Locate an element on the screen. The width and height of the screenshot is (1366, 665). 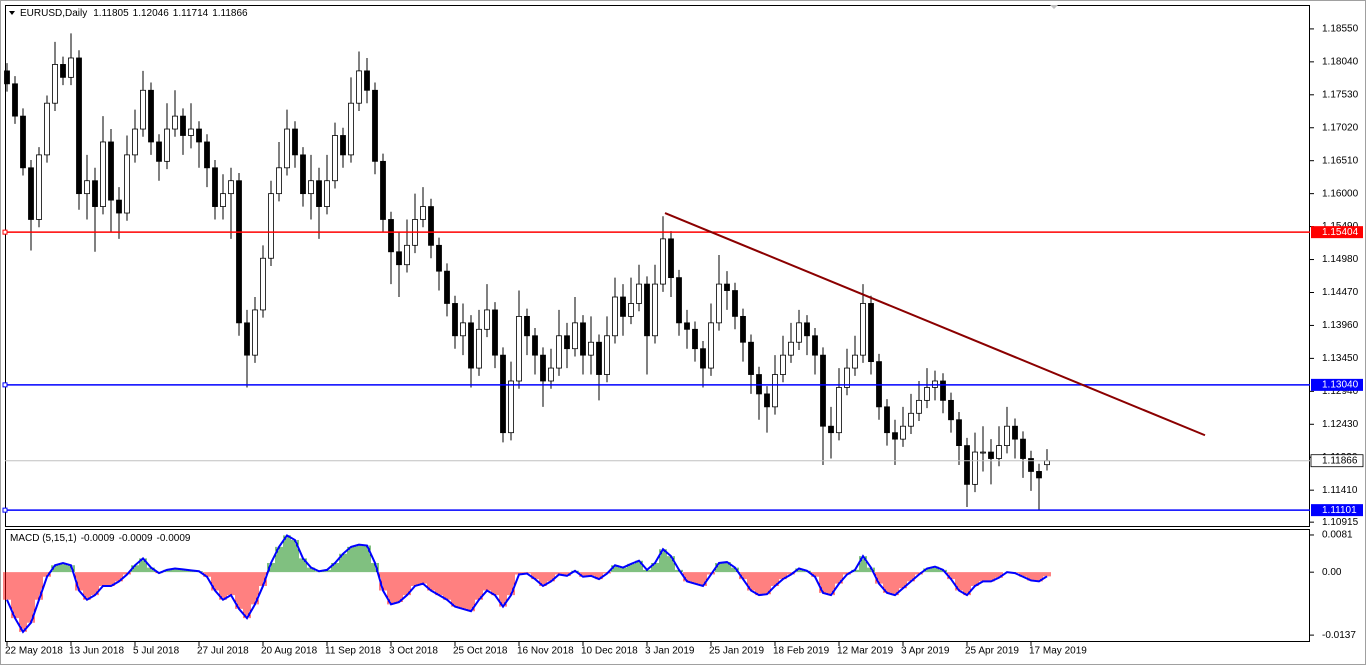
open-price: 1.11805 is located at coordinates (111, 13).